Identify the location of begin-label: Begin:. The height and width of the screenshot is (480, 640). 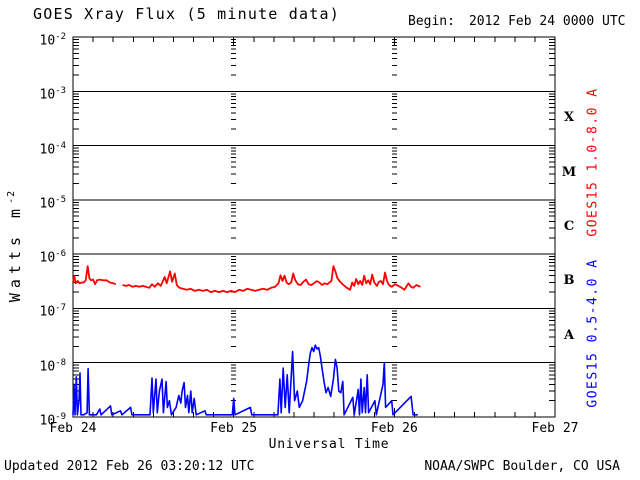
(431, 21).